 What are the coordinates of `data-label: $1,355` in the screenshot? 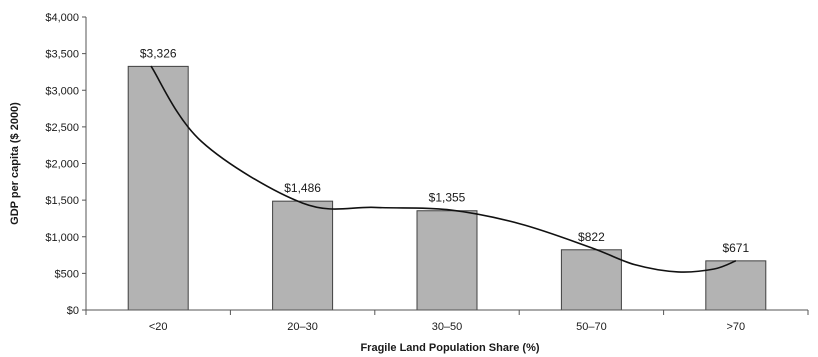 It's located at (447, 198).